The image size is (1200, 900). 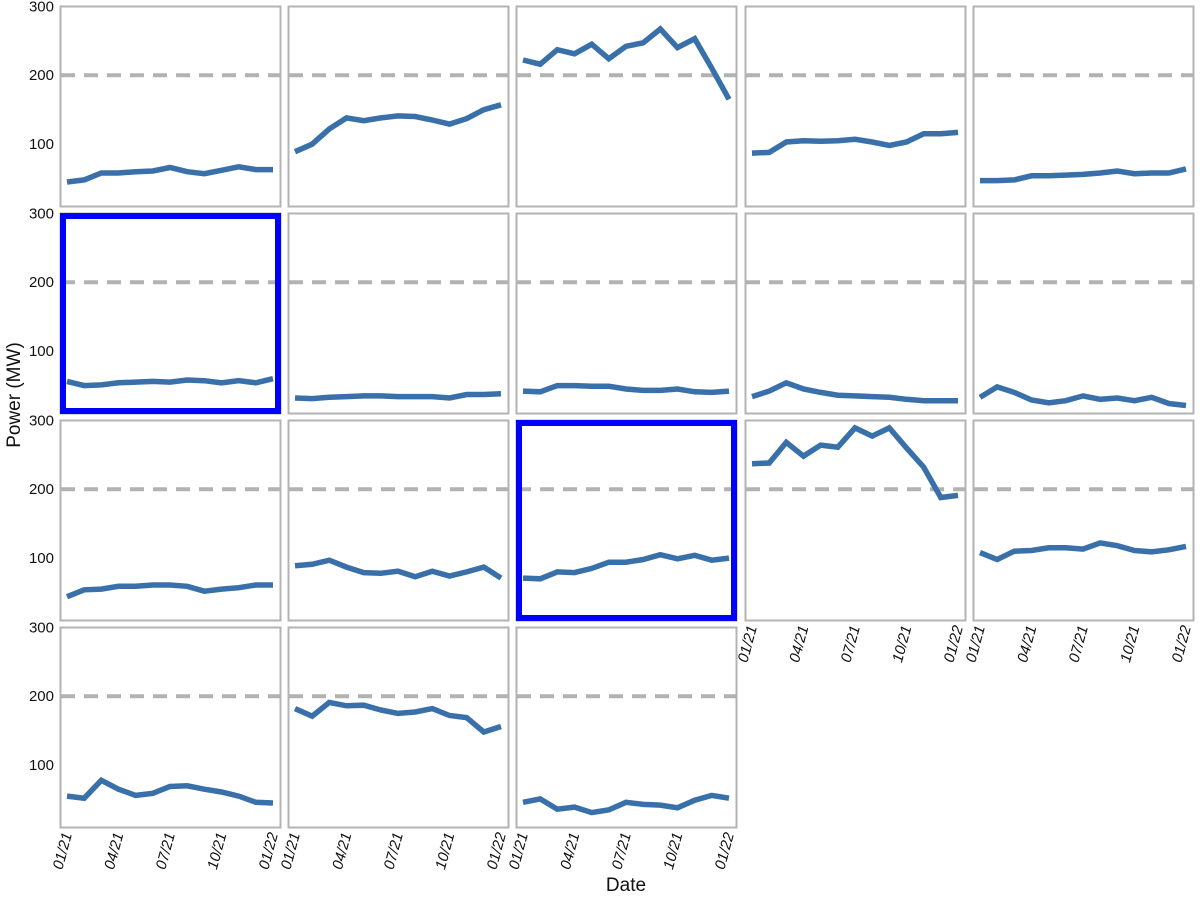 I want to click on y-axis-title: Power (MW), so click(x=14, y=395).